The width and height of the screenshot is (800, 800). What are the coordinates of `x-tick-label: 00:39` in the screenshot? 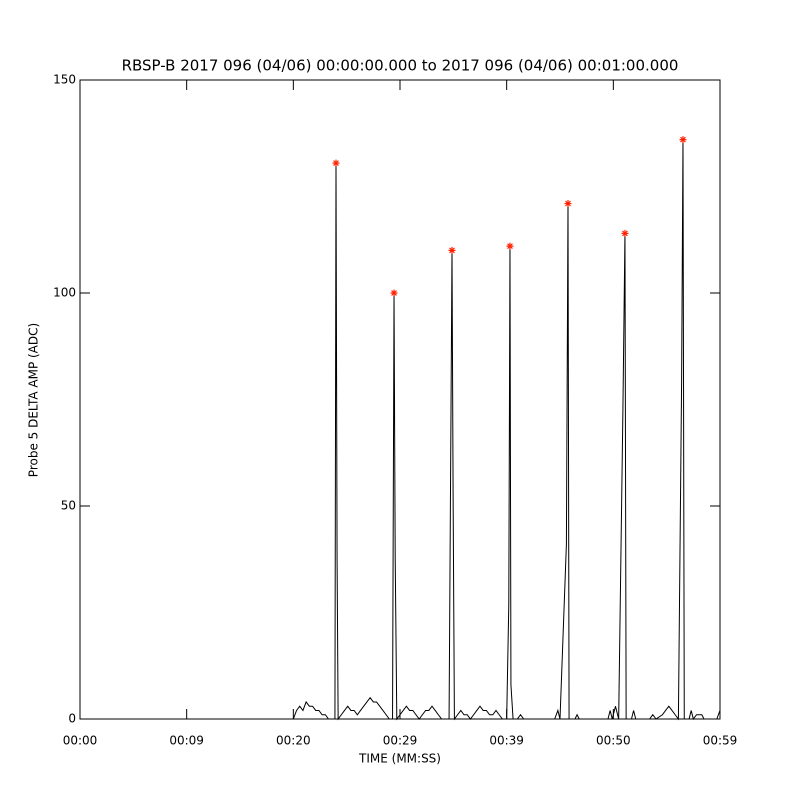 It's located at (506, 741).